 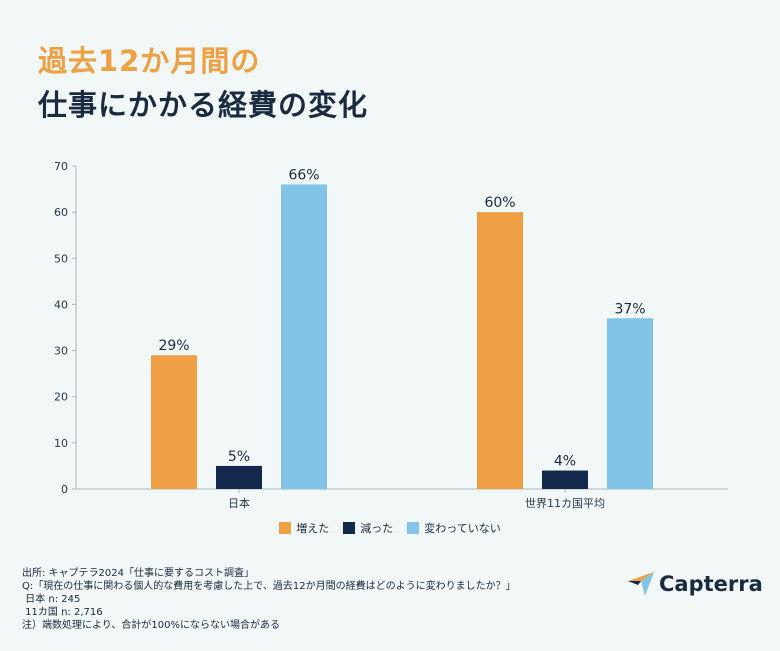 What do you see at coordinates (462, 528) in the screenshot?
I see `legend-label-unchanged: 変わっていない` at bounding box center [462, 528].